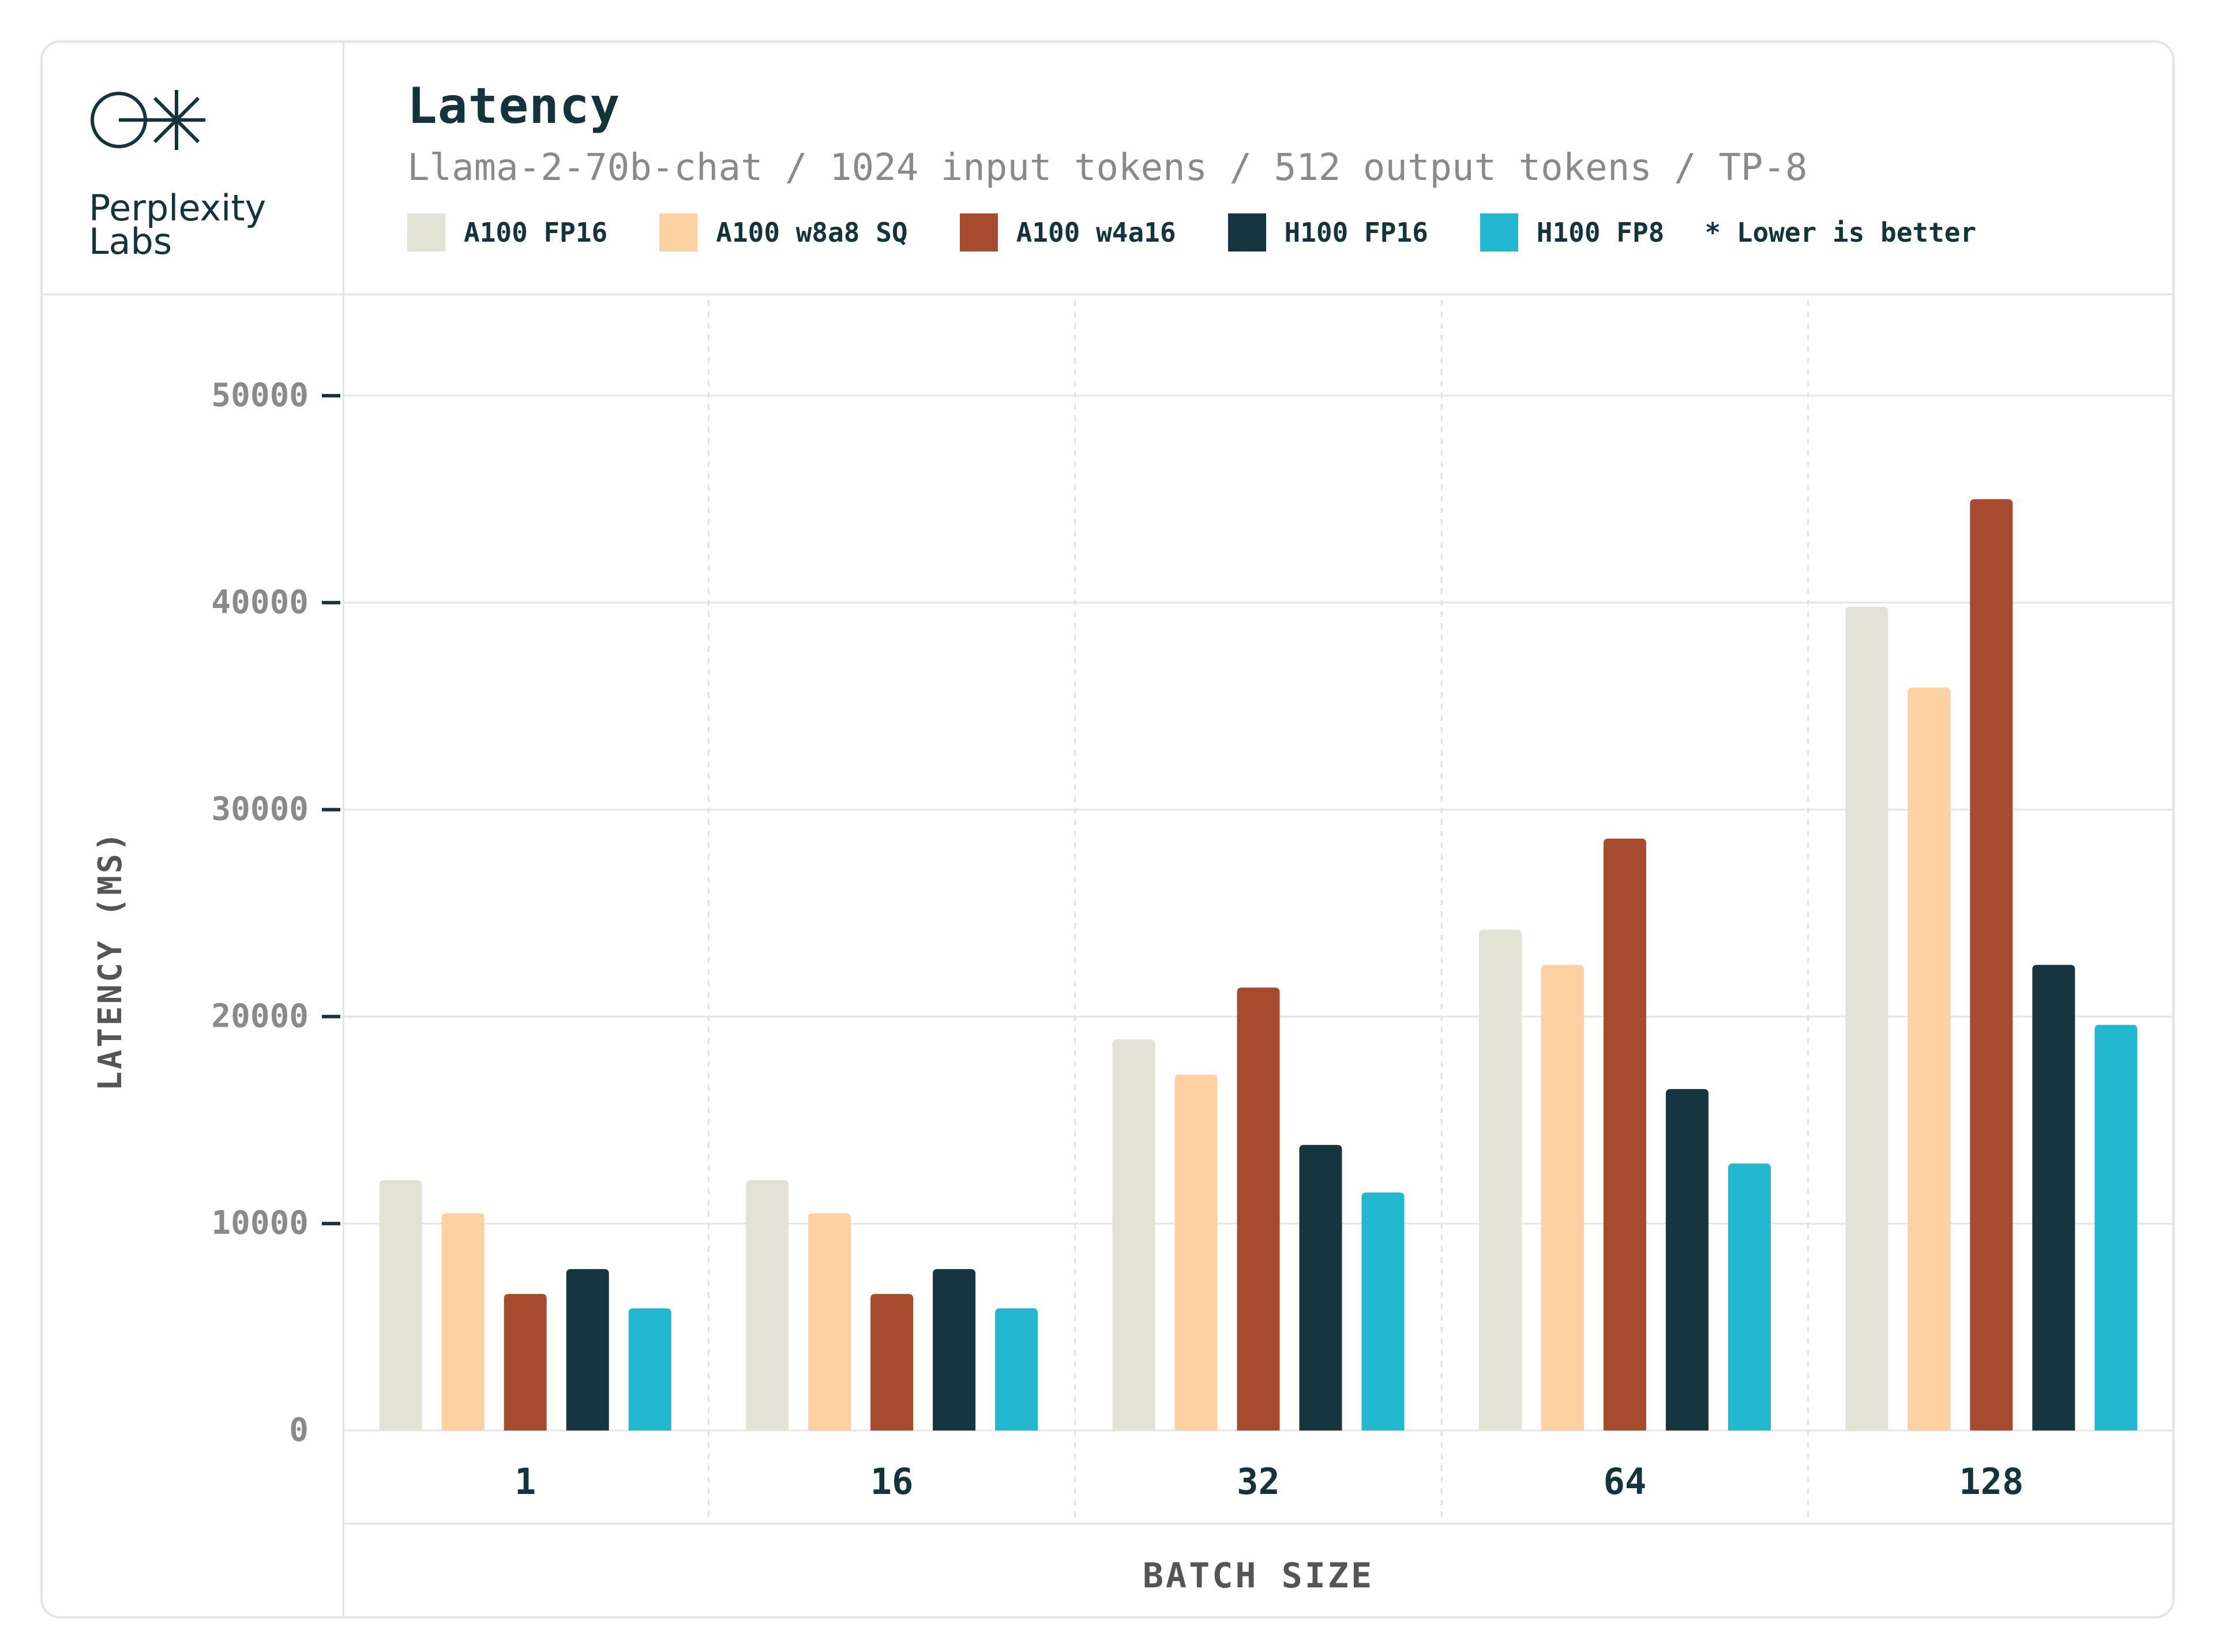 Image resolution: width=2215 pixels, height=1652 pixels. What do you see at coordinates (1356, 233) in the screenshot?
I see `legend-label: H100 FP16` at bounding box center [1356, 233].